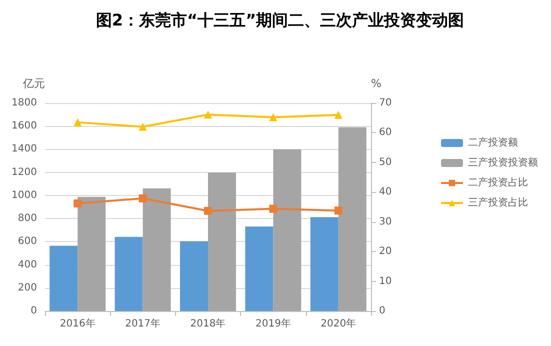 Image resolution: width=551 pixels, height=346 pixels. Describe the element at coordinates (24, 103) in the screenshot. I see `y-tick-label: 1800` at that location.